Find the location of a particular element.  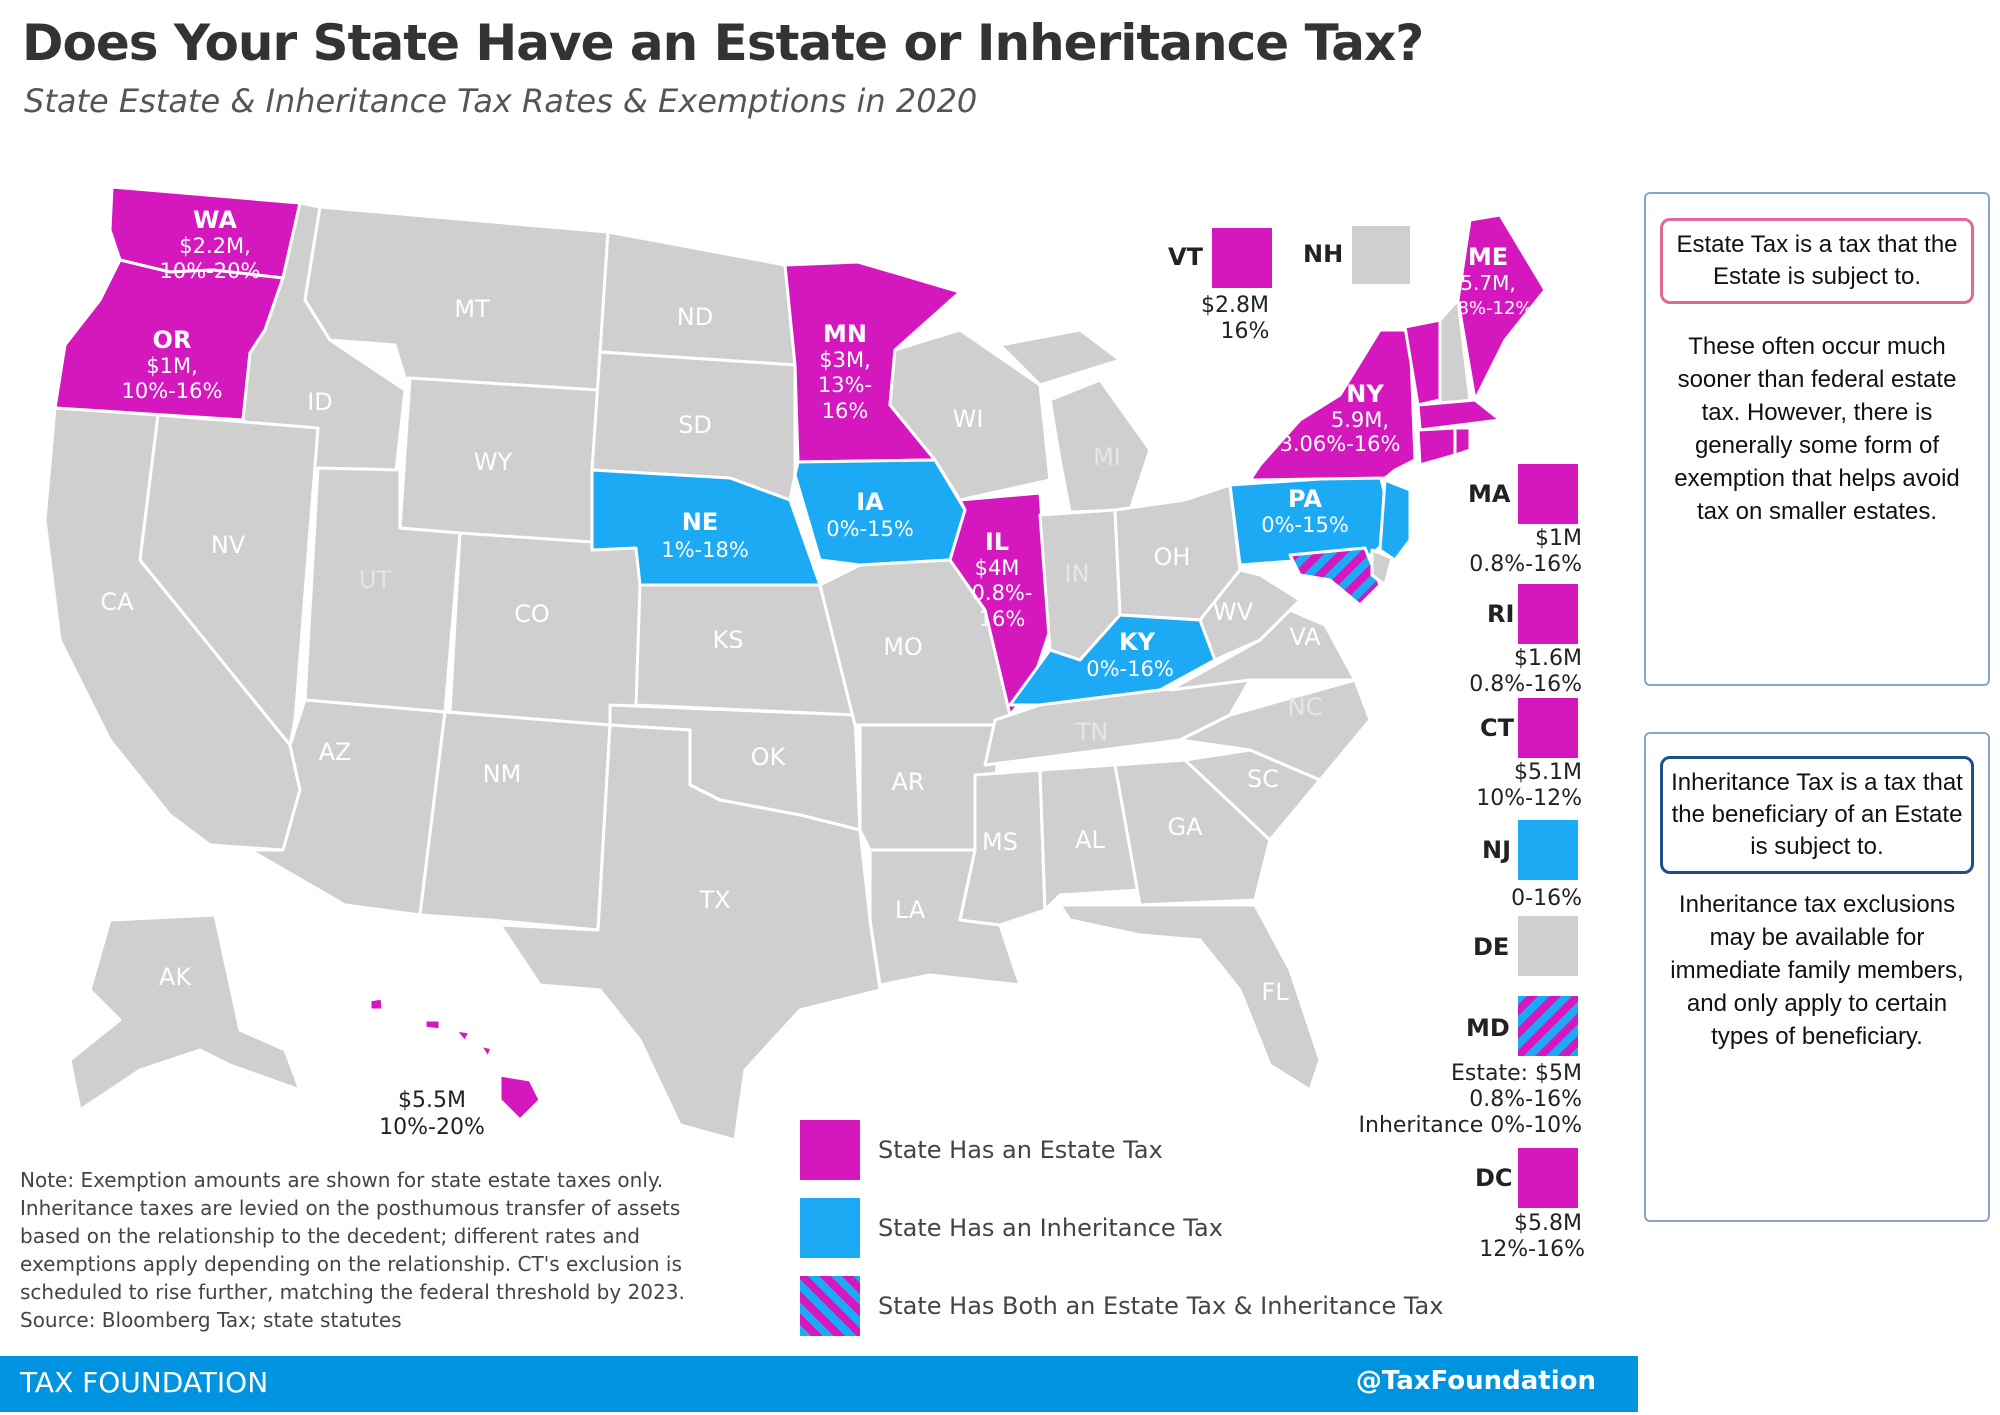

svg-text: $2.8M is located at coordinates (1235, 305).